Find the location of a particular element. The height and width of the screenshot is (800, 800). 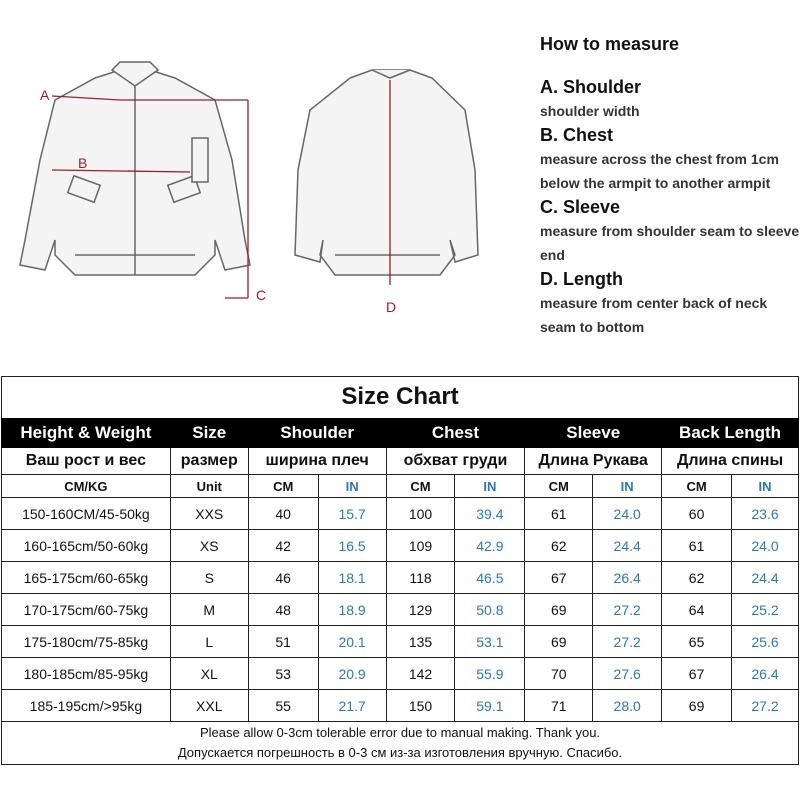

table-cell: 18.1 is located at coordinates (352, 577).